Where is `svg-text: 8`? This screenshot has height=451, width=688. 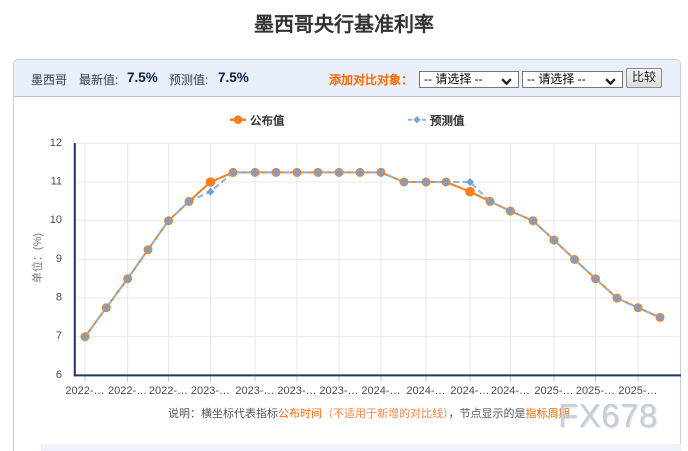 svg-text: 8 is located at coordinates (59, 298).